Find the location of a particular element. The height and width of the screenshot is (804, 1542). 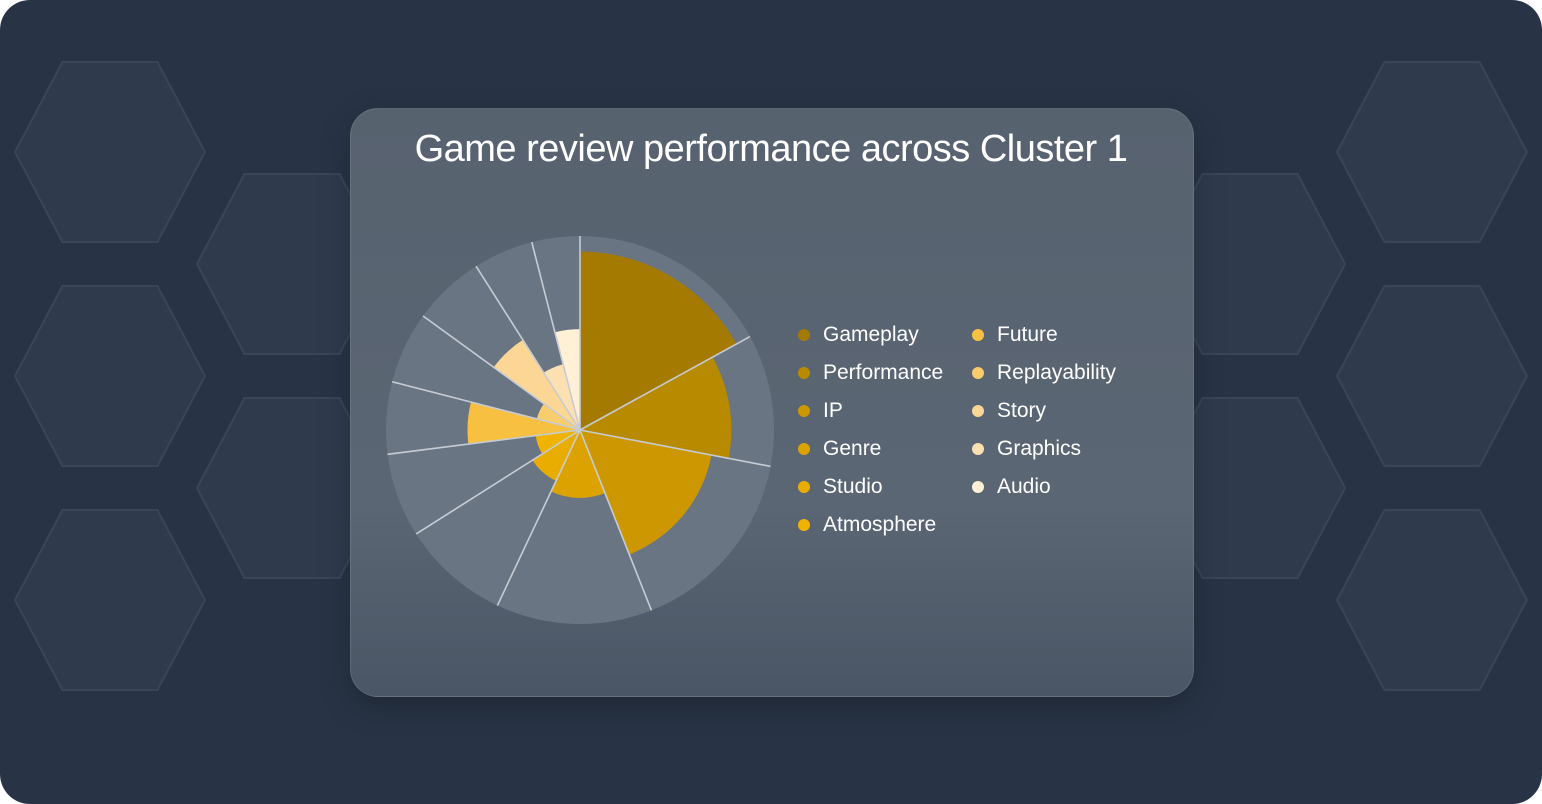

slice-replayability is located at coordinates (558, 416).